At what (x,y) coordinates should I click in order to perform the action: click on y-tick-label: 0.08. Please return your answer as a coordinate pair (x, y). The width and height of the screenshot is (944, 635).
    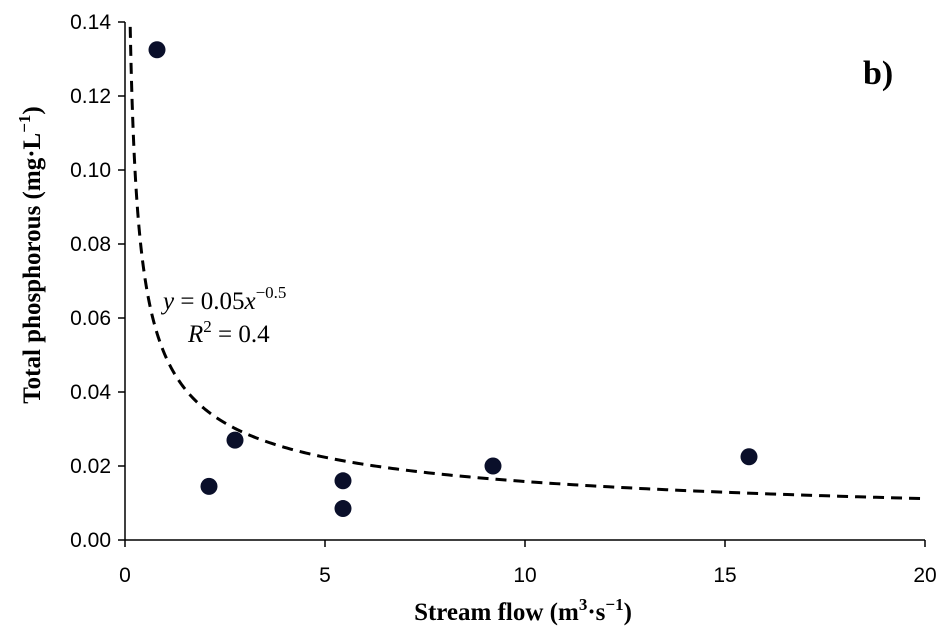
    Looking at the image, I should click on (90, 244).